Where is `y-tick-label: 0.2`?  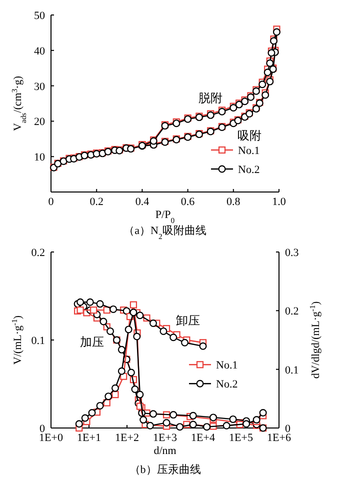 y-tick-label: 0.2 is located at coordinates (38, 253).